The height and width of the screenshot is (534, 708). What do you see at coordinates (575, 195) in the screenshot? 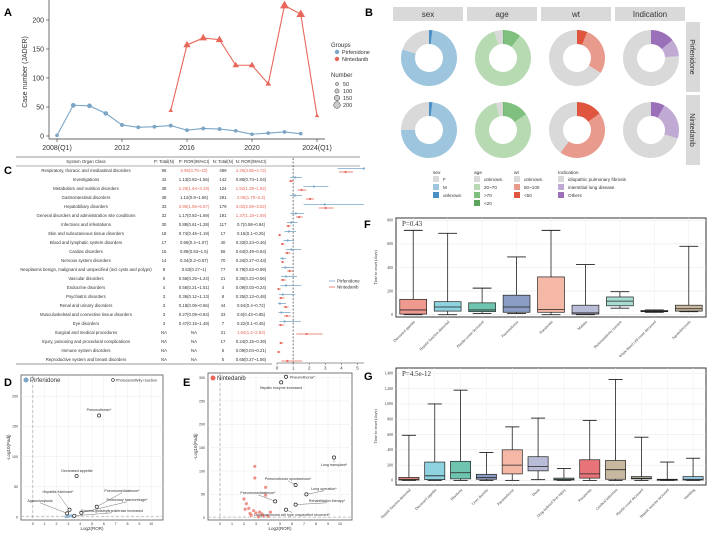
I see `legend-label: Others` at bounding box center [575, 195].